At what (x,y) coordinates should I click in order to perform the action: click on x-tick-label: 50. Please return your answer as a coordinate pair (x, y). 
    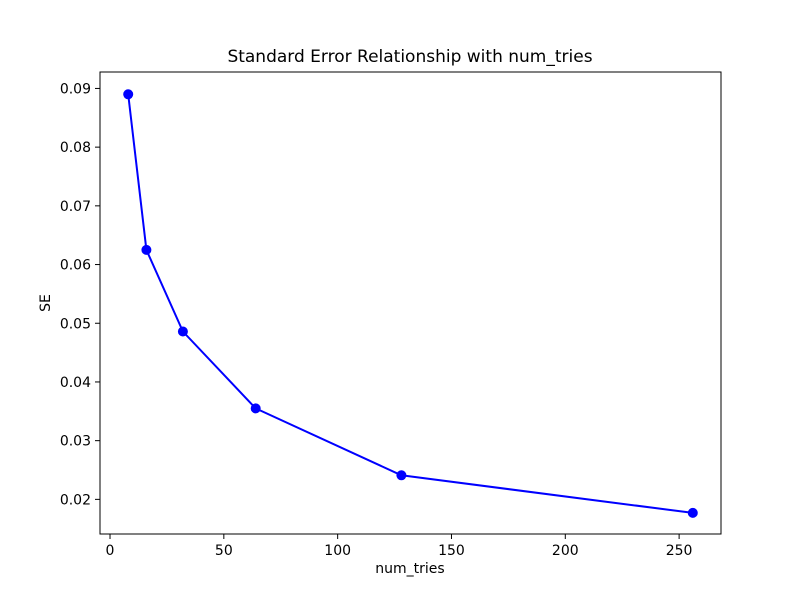
    Looking at the image, I should click on (224, 551).